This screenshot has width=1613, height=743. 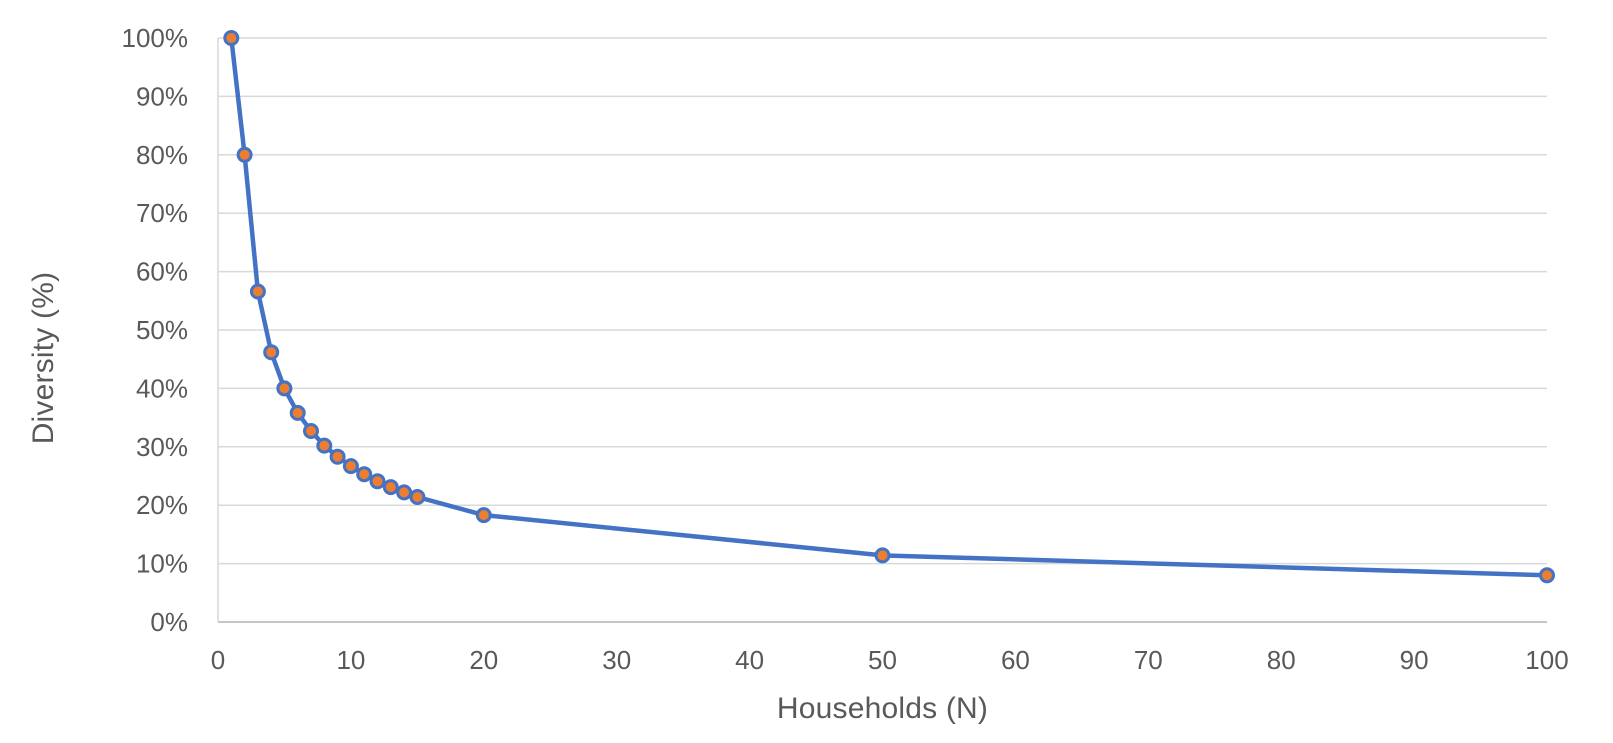 I want to click on x-tick-label: 90, so click(x=1414, y=660).